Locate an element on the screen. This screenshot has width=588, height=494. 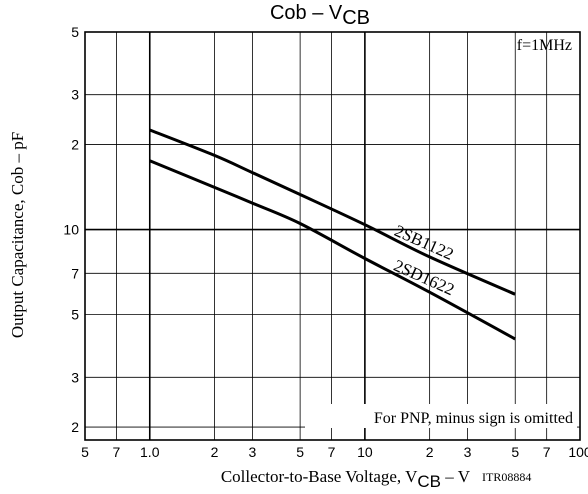
frequency-annotation: f=1MHz is located at coordinates (544, 45).